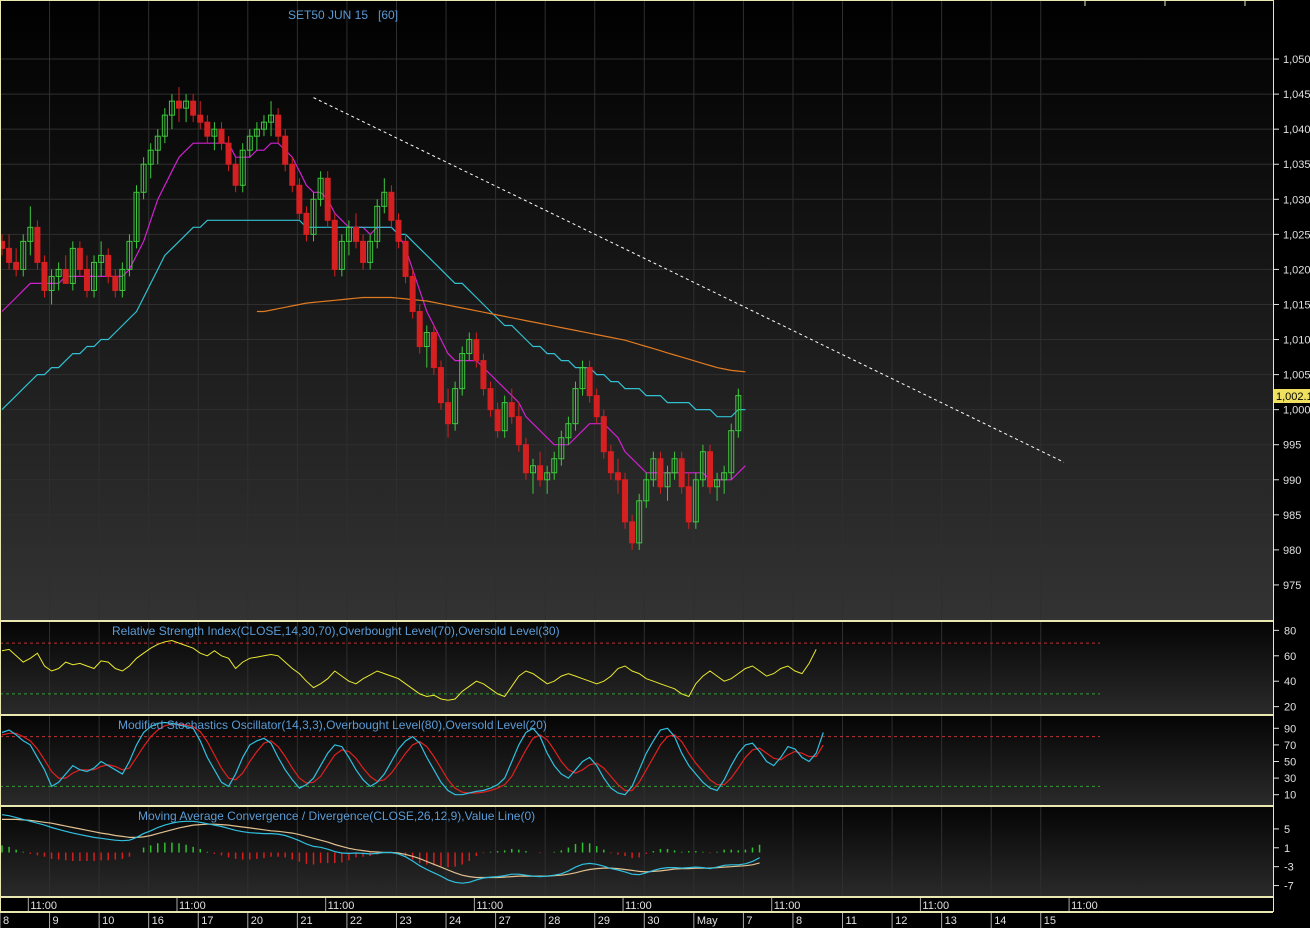 The width and height of the screenshot is (1310, 928). Describe the element at coordinates (1287, 849) in the screenshot. I see `indicator-tick-label: 1` at that location.